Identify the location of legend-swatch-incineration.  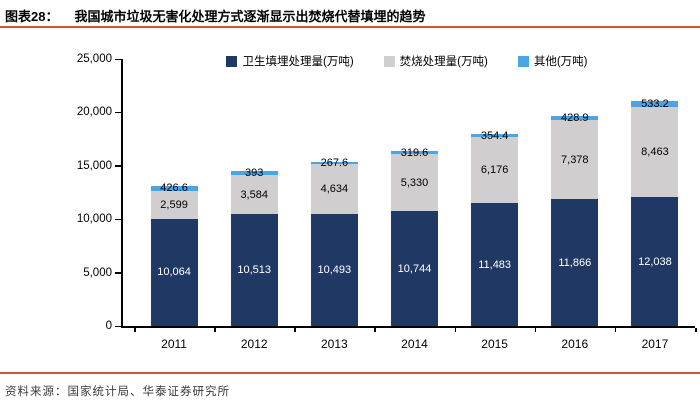
(389, 61).